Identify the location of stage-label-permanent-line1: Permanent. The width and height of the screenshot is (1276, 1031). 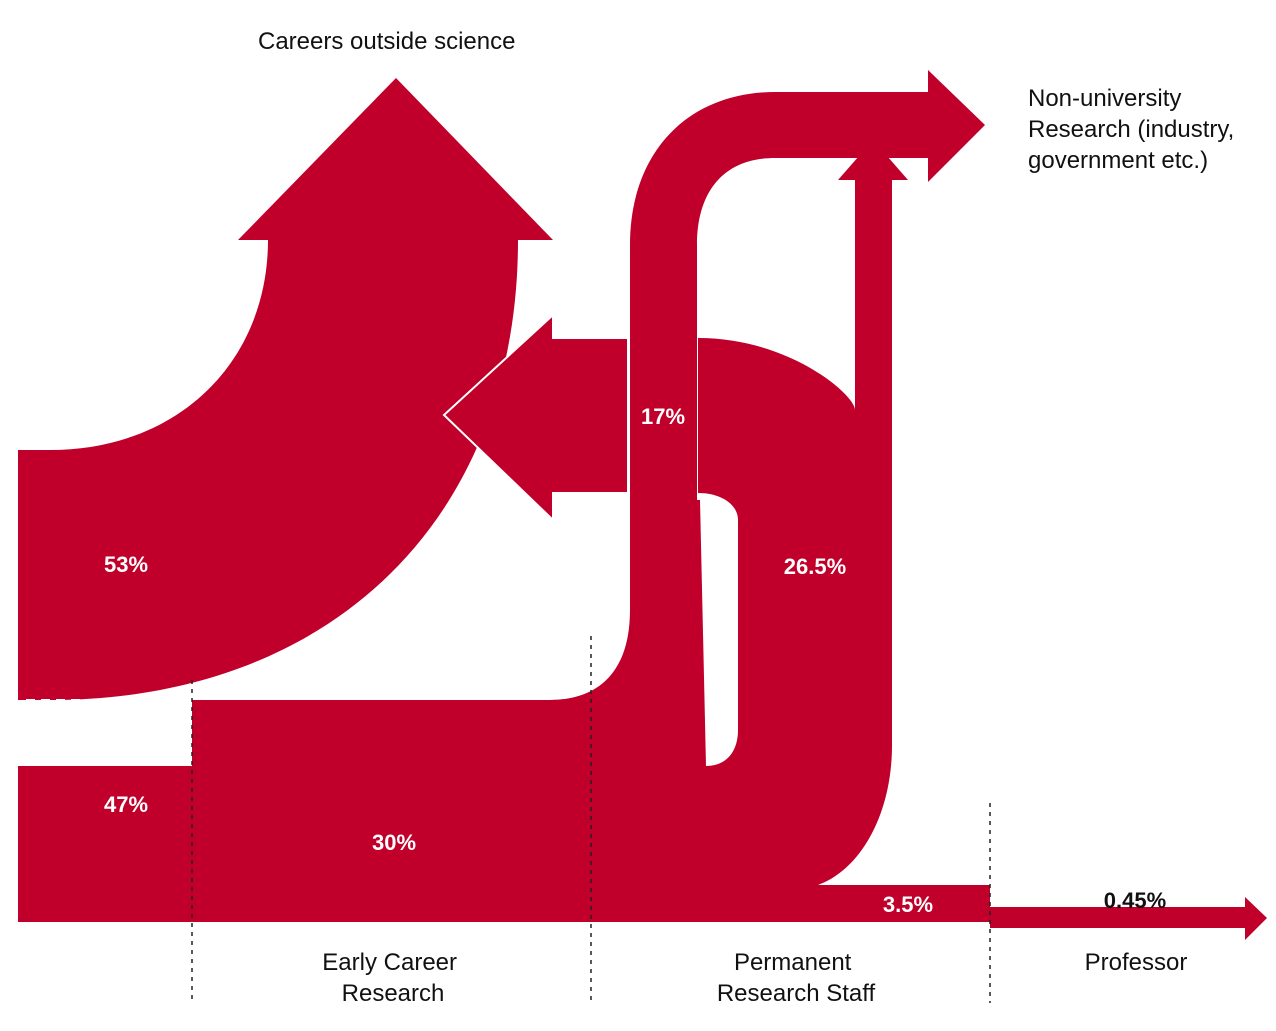
(793, 962).